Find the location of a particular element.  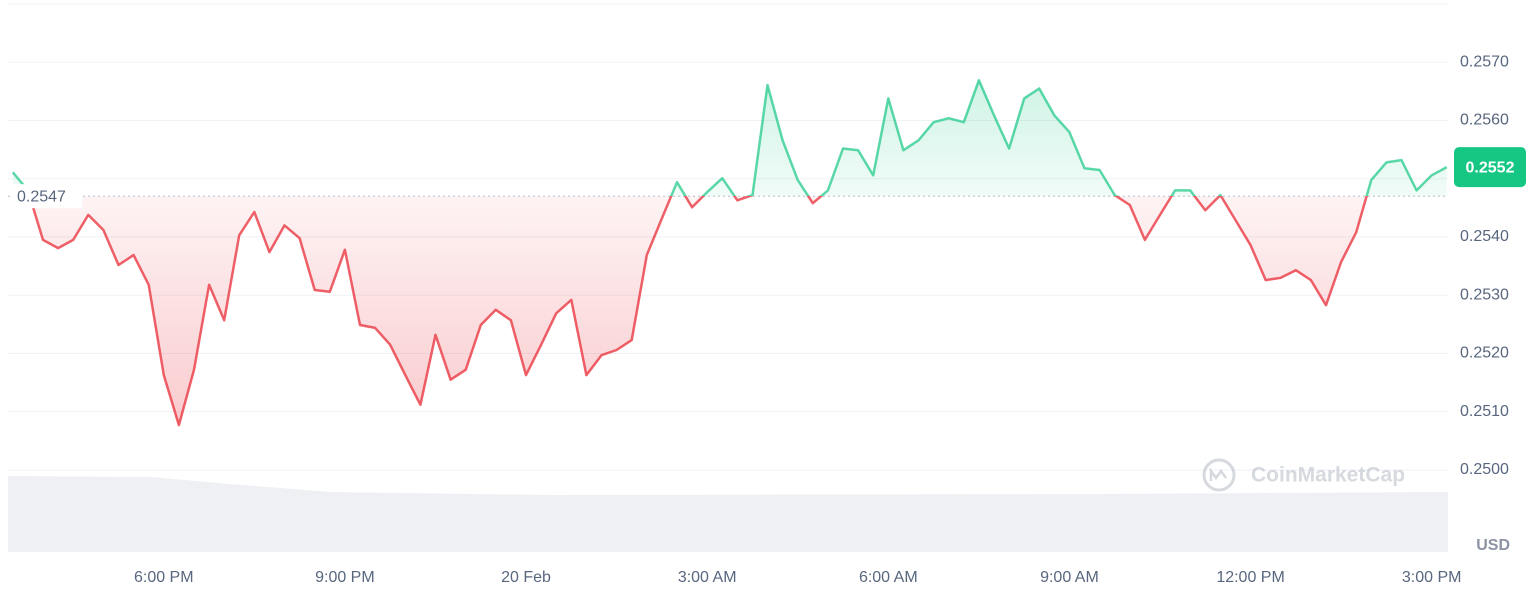

x-tick-label: 6:00 AM is located at coordinates (888, 577).